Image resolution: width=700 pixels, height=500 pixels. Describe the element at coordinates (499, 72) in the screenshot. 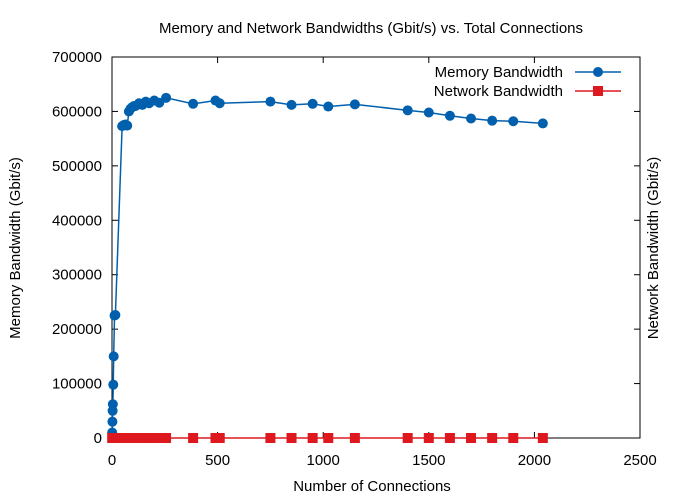

I see `legend-memory-label: Memory Bandwidth` at that location.